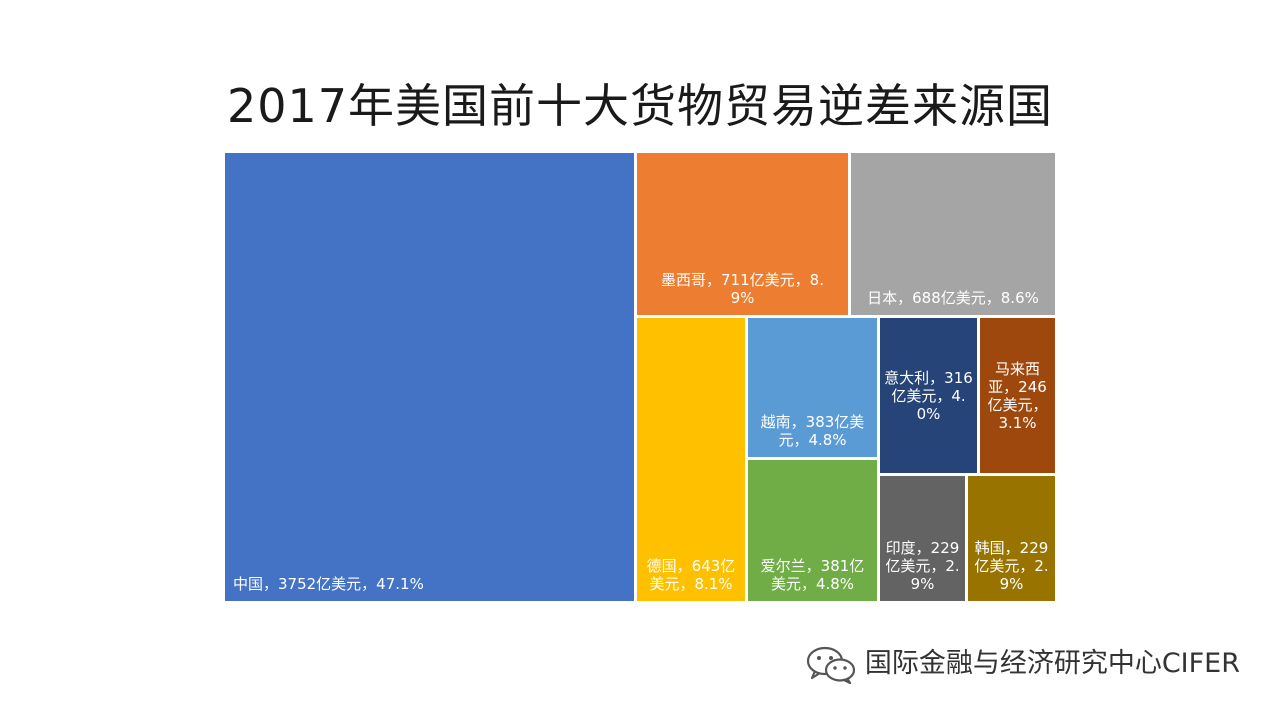  I want to click on tile-malaysia: 马来西亚，246亿美元，3.1%, so click(1017, 395).